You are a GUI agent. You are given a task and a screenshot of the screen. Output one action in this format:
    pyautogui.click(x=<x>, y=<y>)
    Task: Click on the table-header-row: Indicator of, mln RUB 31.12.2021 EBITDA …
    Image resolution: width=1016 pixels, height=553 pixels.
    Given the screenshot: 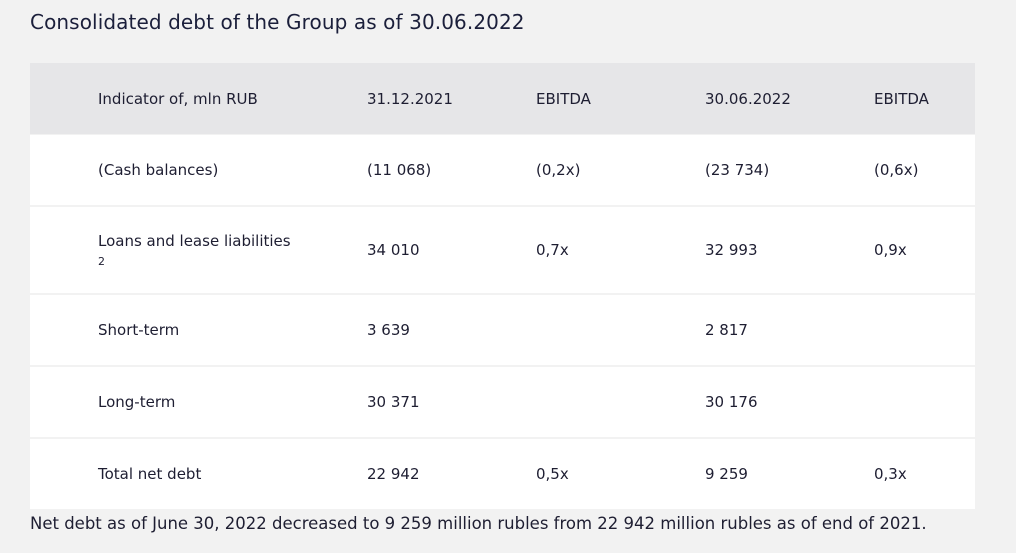 What is the action you would take?
    pyautogui.click(x=502, y=98)
    